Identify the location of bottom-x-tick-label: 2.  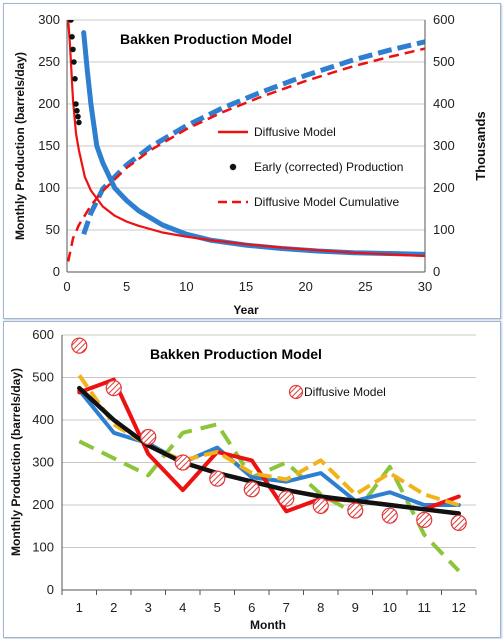
(113, 607).